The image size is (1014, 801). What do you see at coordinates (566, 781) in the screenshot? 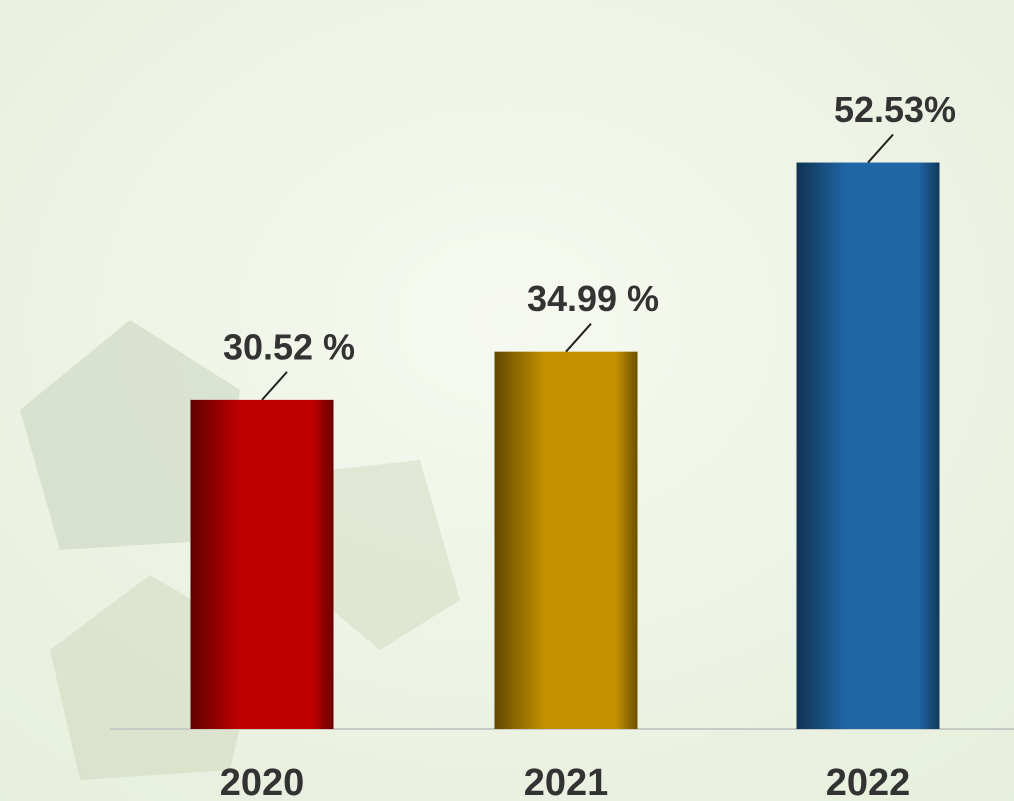
I see `x-tick-label: 2021` at bounding box center [566, 781].